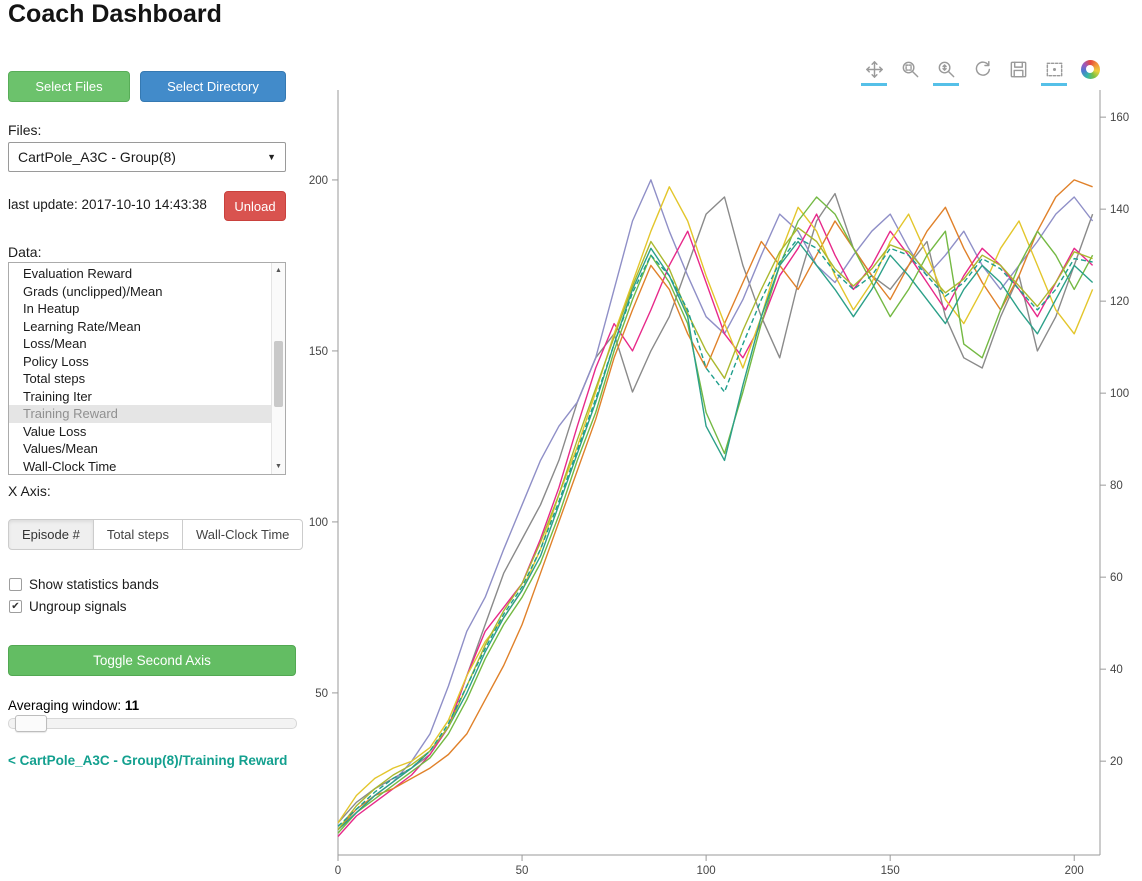 The image size is (1142, 881). Describe the element at coordinates (152, 723) in the screenshot. I see `averaging-window-slider` at that location.